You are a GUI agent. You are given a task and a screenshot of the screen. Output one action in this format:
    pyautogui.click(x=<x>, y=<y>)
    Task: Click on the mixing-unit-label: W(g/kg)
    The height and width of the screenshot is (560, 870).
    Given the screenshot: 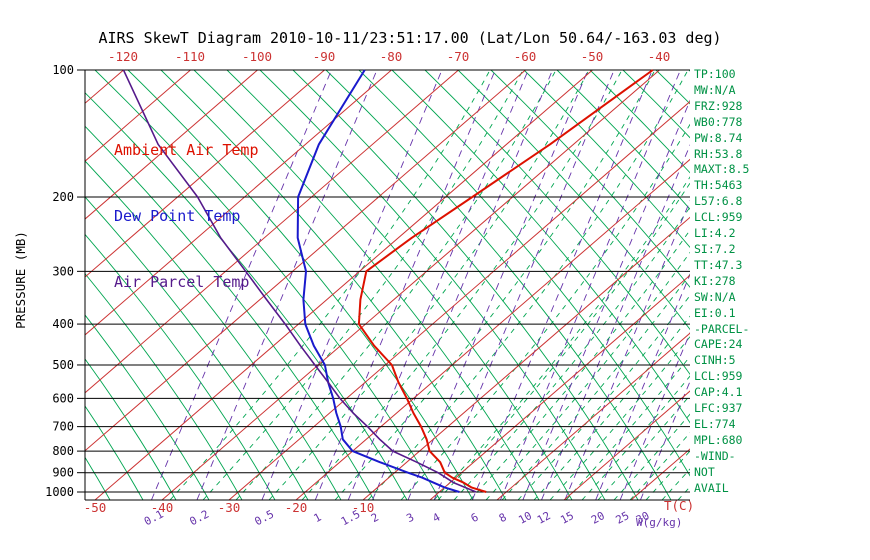 What is the action you would take?
    pyautogui.click(x=659, y=522)
    